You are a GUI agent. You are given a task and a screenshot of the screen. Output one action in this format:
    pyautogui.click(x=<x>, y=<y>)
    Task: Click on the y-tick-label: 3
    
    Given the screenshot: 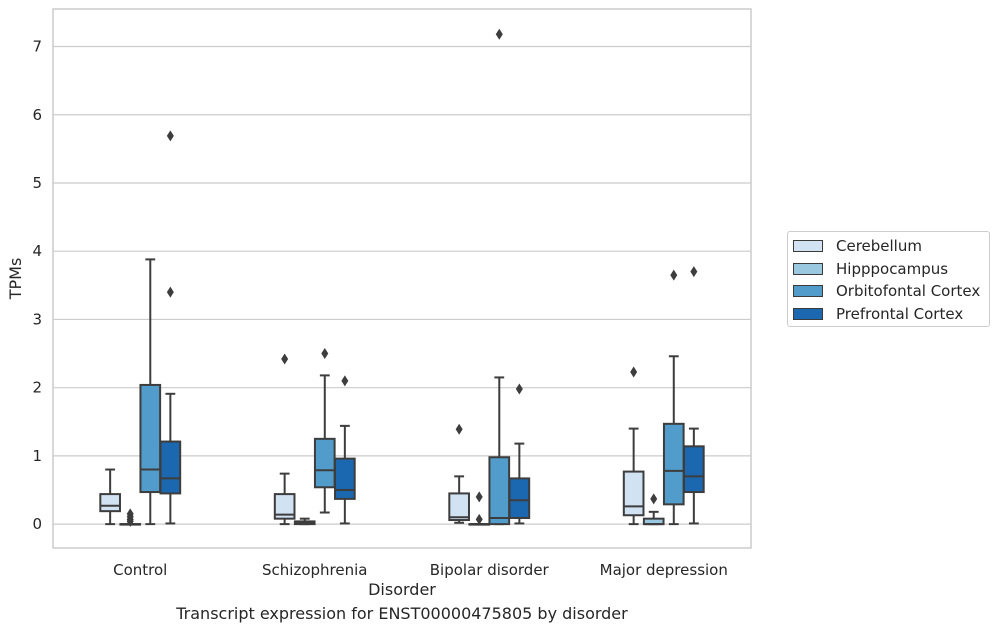 What is the action you would take?
    pyautogui.click(x=37, y=319)
    